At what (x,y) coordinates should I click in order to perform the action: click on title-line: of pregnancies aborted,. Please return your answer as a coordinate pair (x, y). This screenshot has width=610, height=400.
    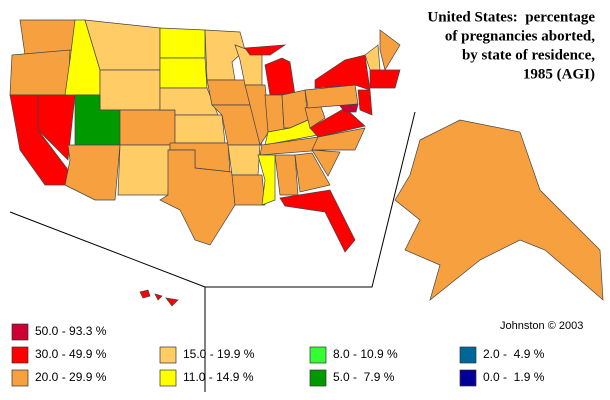
    Looking at the image, I should click on (520, 36).